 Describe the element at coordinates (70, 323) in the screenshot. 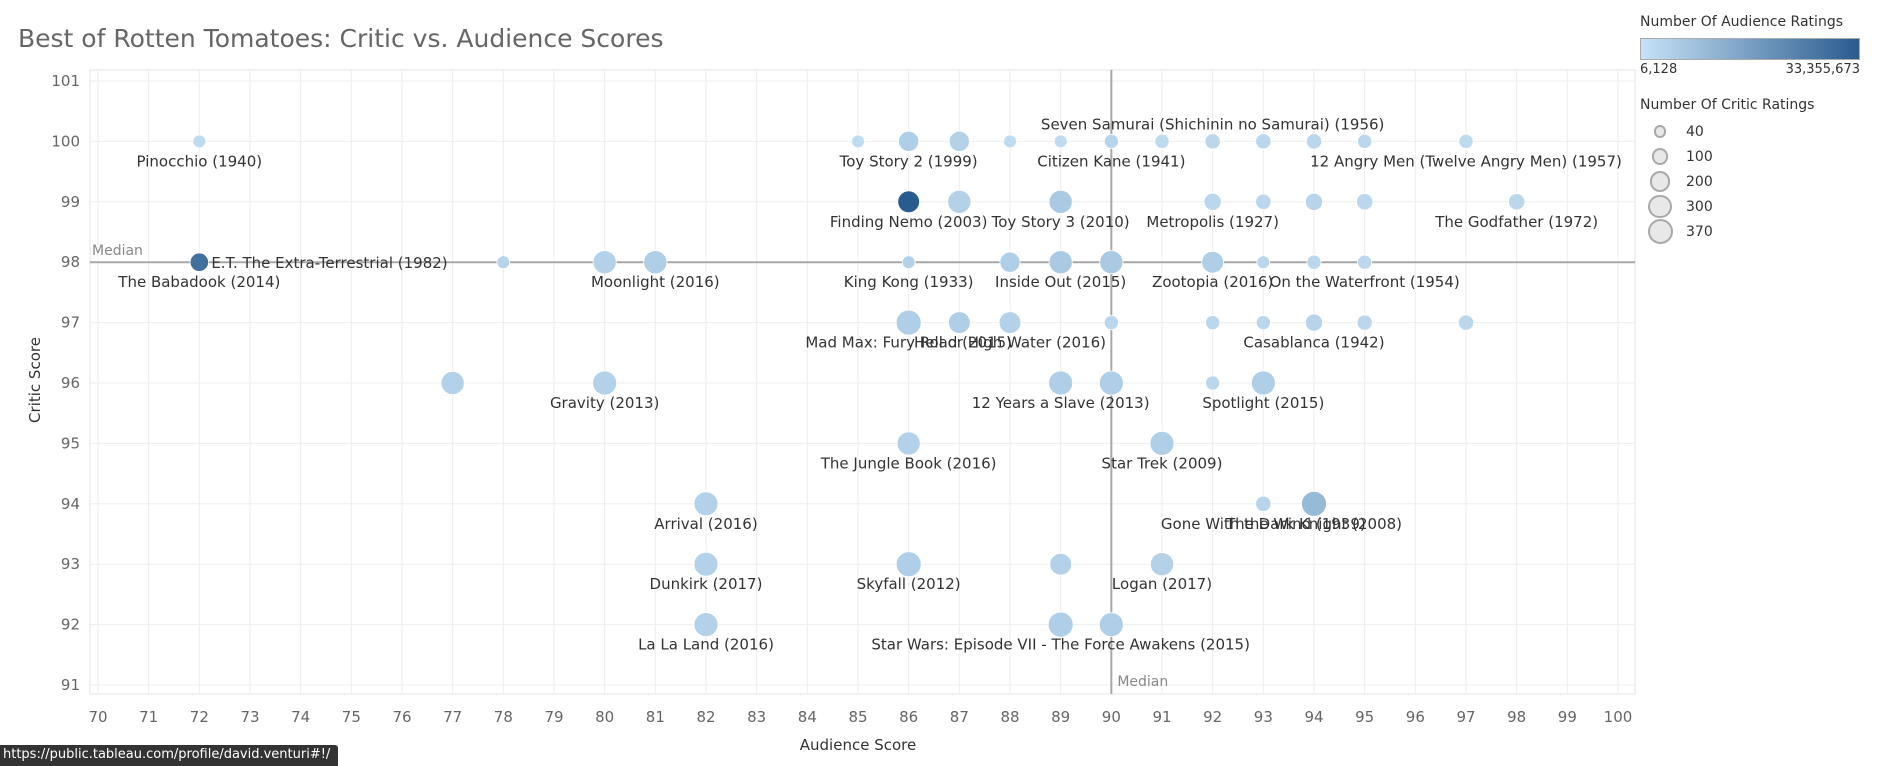

I see `y-tick-label: 97` at that location.